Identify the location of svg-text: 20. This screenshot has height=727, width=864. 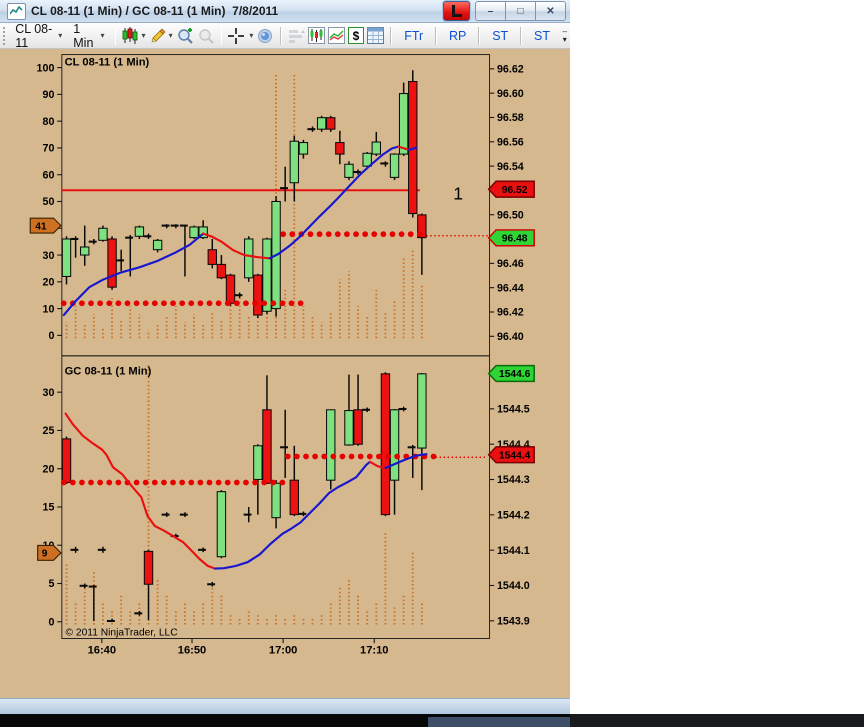
(49, 469).